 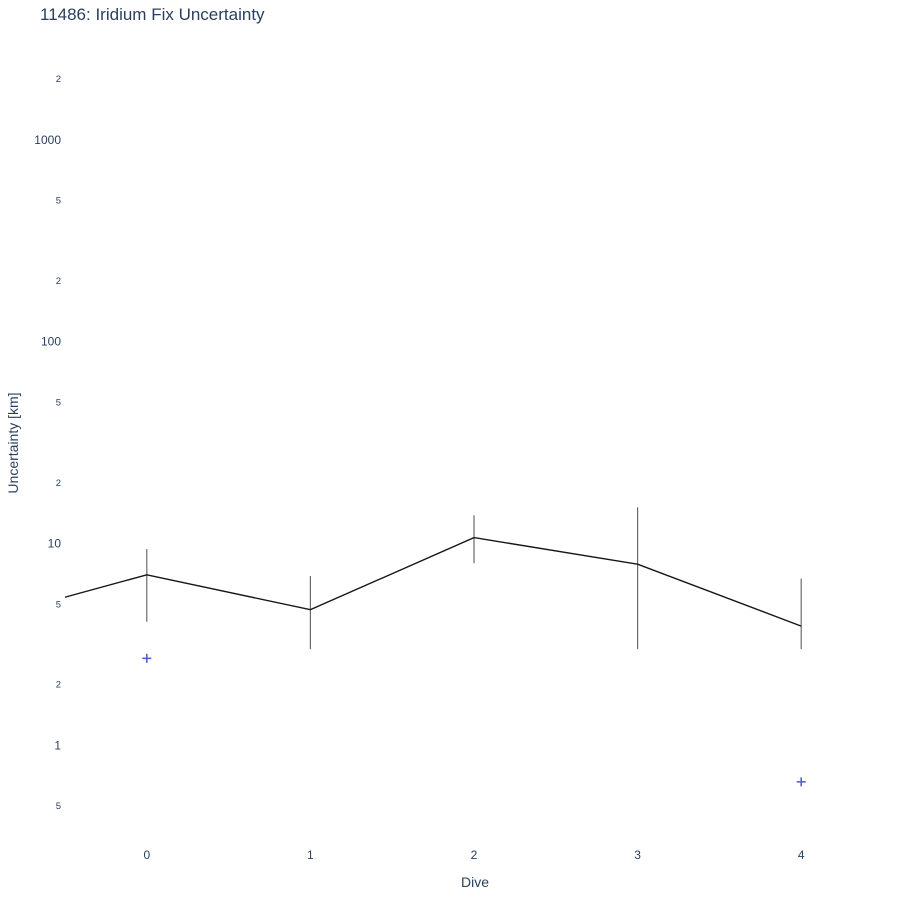 I want to click on x-tick-label: 2, so click(x=474, y=855).